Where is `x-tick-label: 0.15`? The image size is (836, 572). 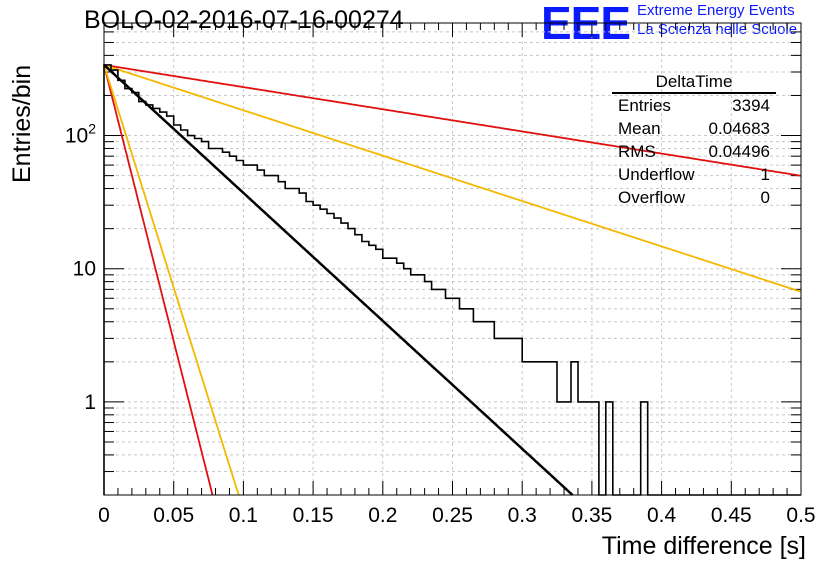
x-tick-label: 0.15 is located at coordinates (313, 515).